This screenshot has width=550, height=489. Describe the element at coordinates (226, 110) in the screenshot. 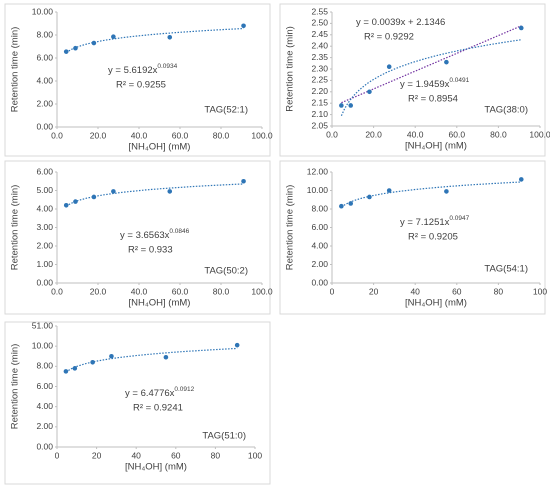

I see `annotation: TAG(52:1)` at that location.